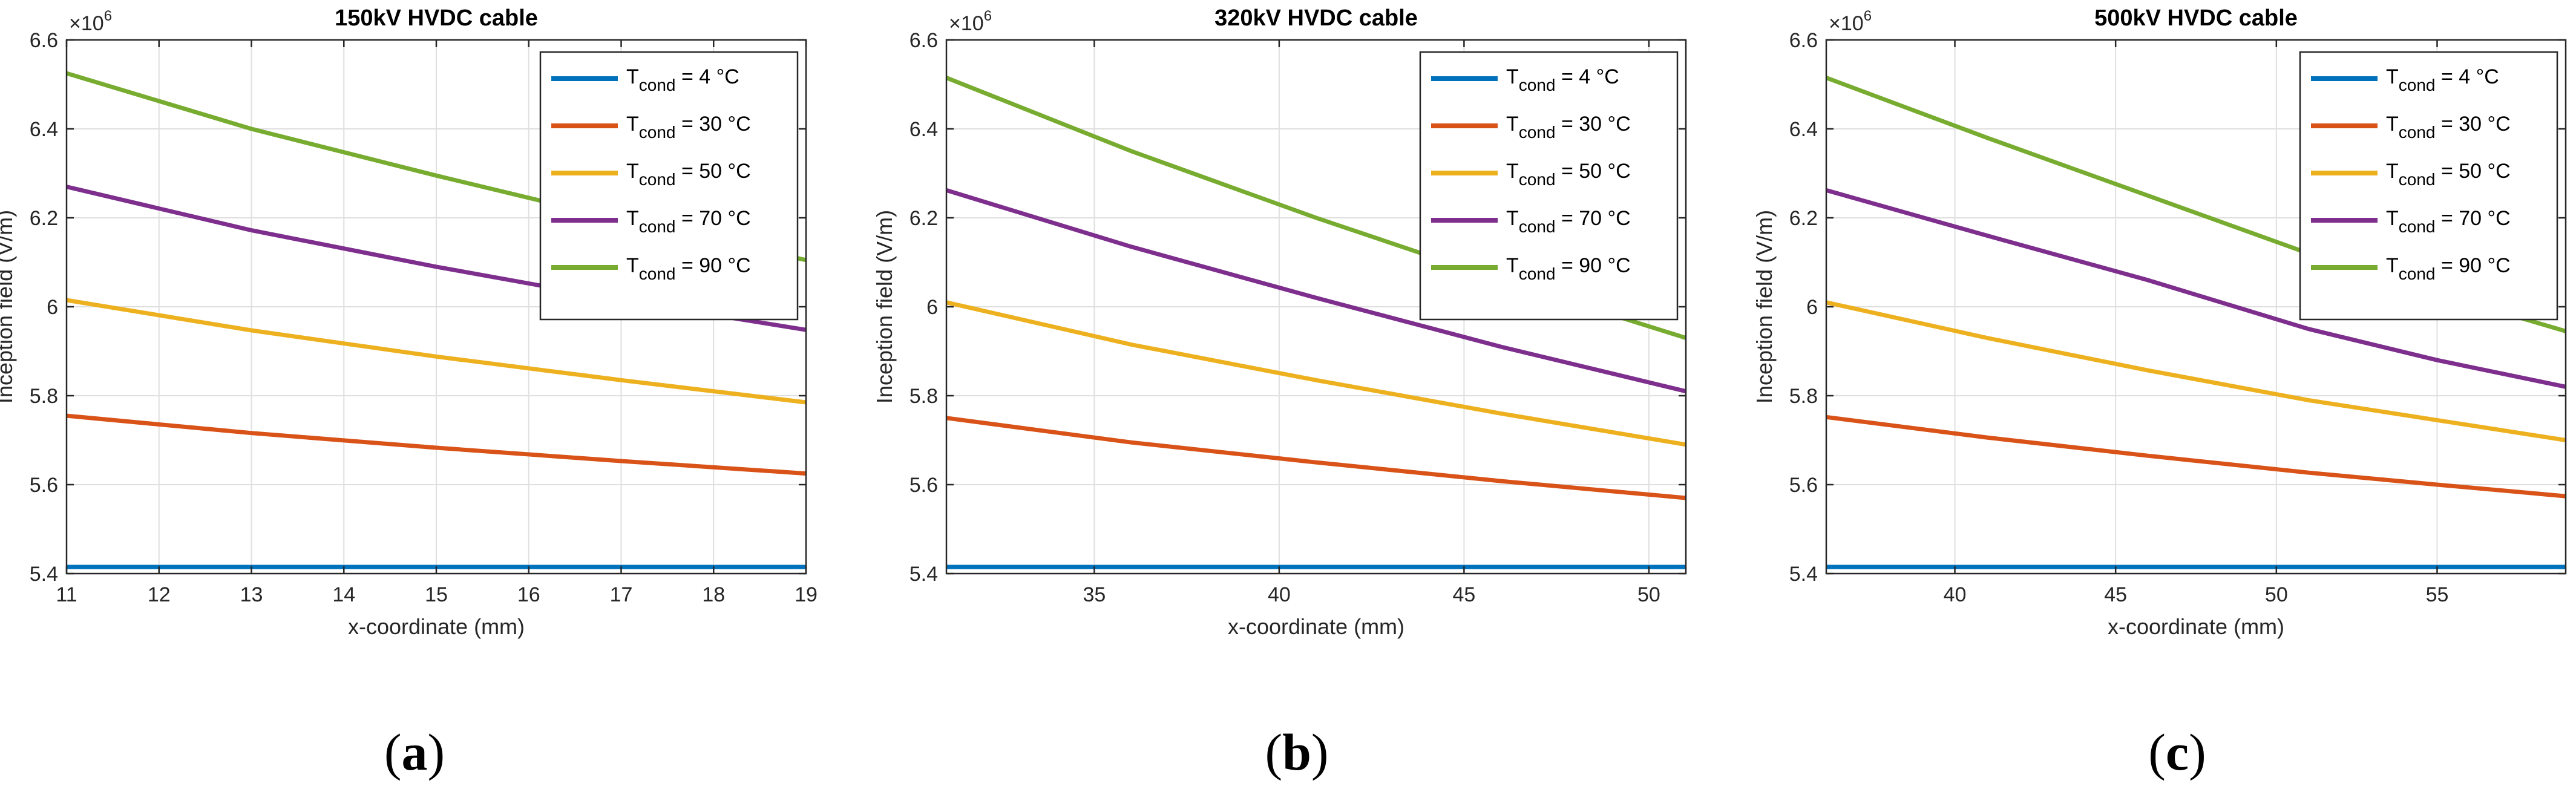 This screenshot has width=2576, height=789. I want to click on x-tick-label: 16, so click(528, 594).